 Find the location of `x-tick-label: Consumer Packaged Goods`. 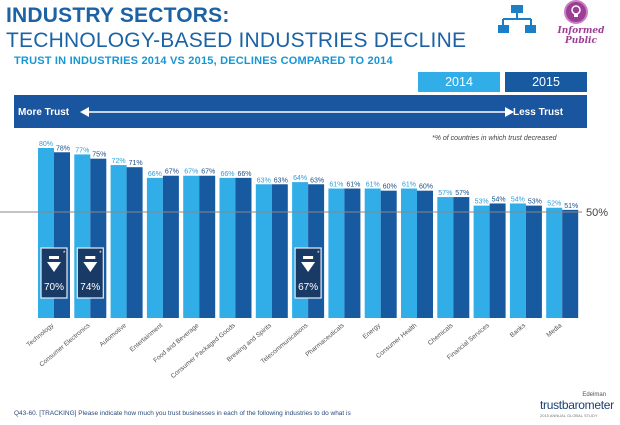

x-tick-label: Consumer Packaged Goods is located at coordinates (204, 351).